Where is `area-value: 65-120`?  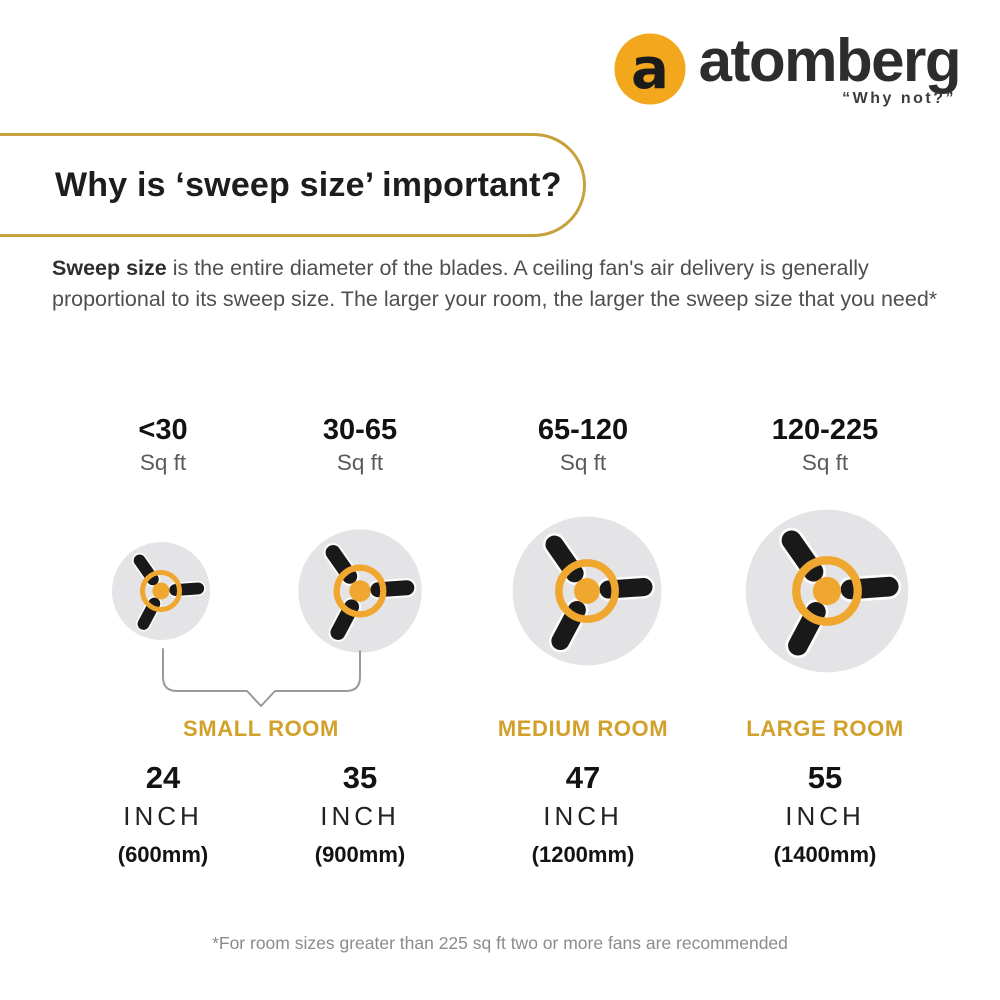
area-value: 65-120 is located at coordinates (583, 430).